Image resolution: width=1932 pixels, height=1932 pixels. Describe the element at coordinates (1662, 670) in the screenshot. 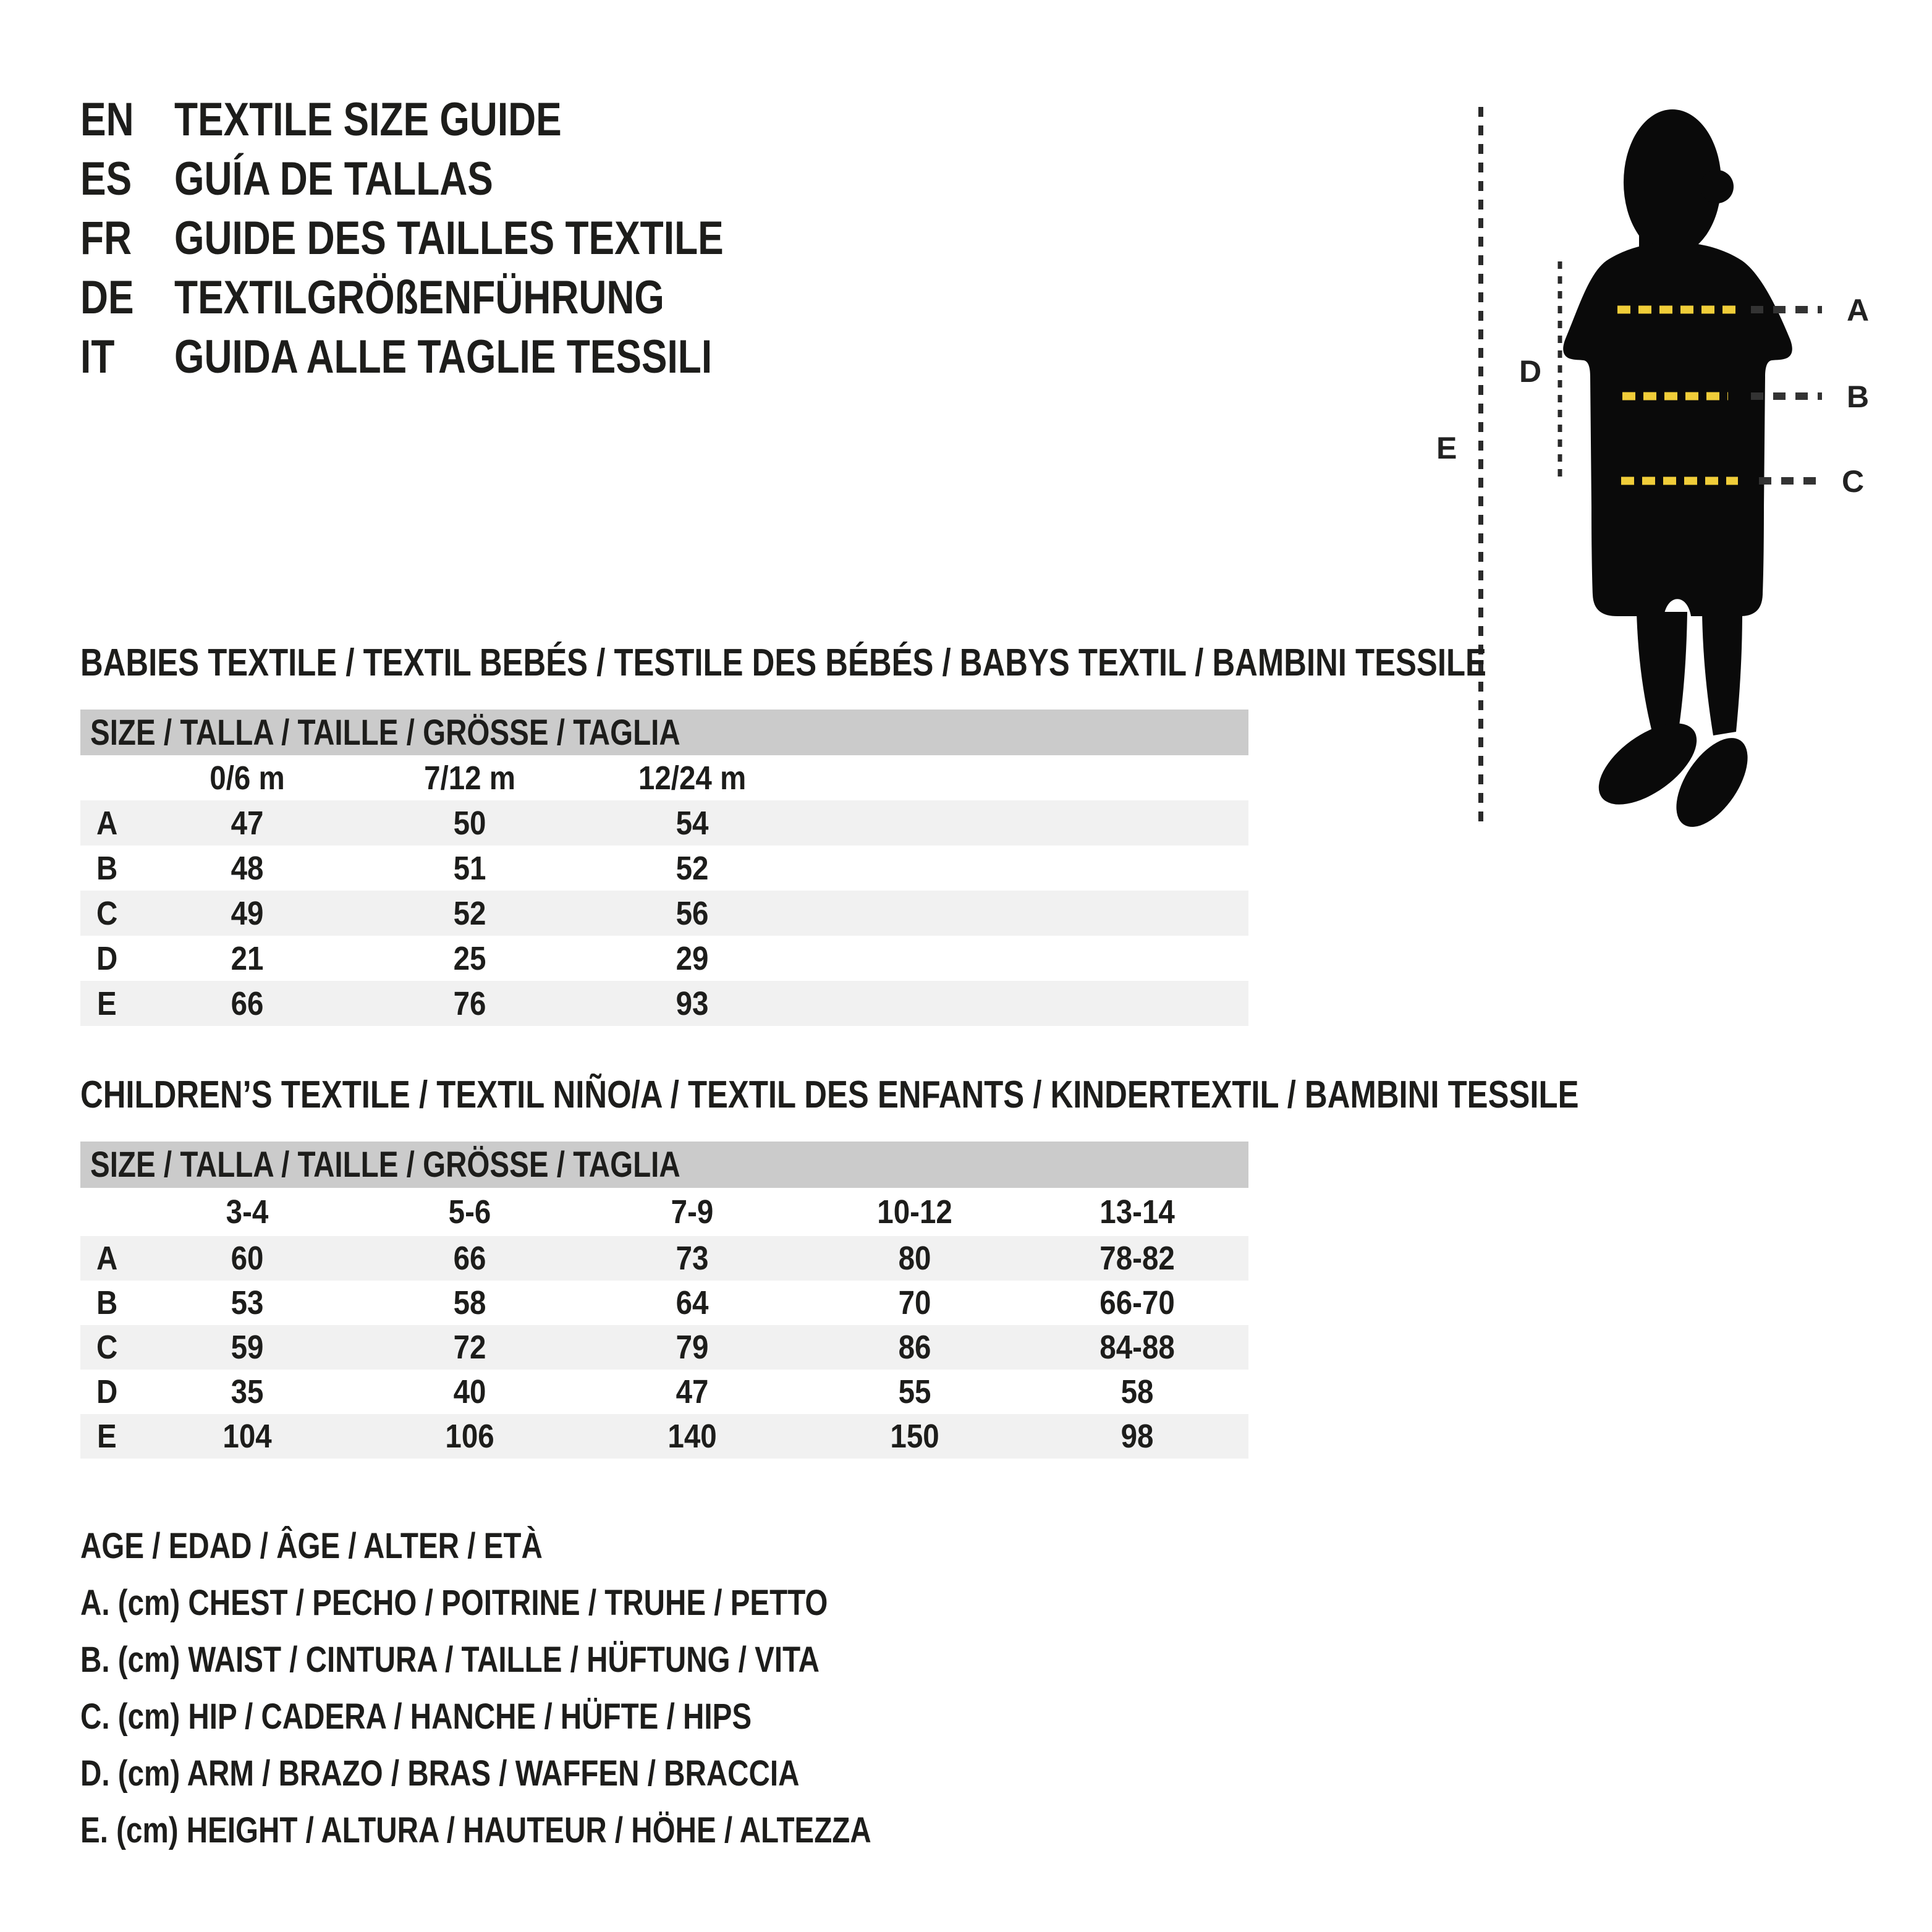

I see `silhouette-left-leg` at that location.